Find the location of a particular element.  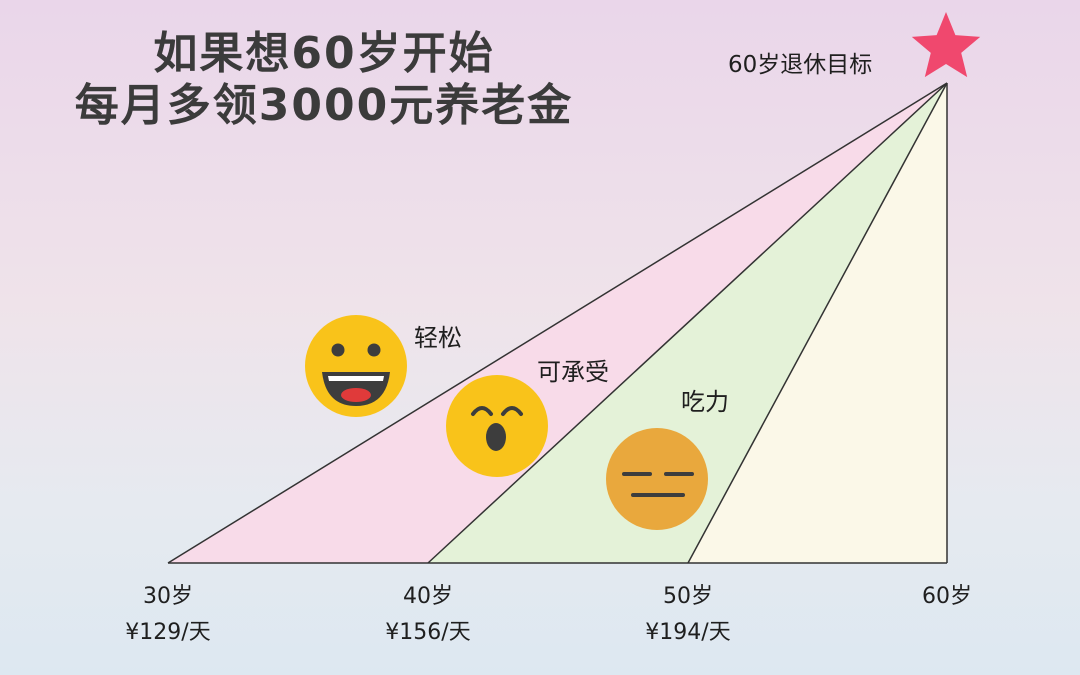

page-title: 如果想60岁开始 每月多领3000元养老金 is located at coordinates (324, 80).